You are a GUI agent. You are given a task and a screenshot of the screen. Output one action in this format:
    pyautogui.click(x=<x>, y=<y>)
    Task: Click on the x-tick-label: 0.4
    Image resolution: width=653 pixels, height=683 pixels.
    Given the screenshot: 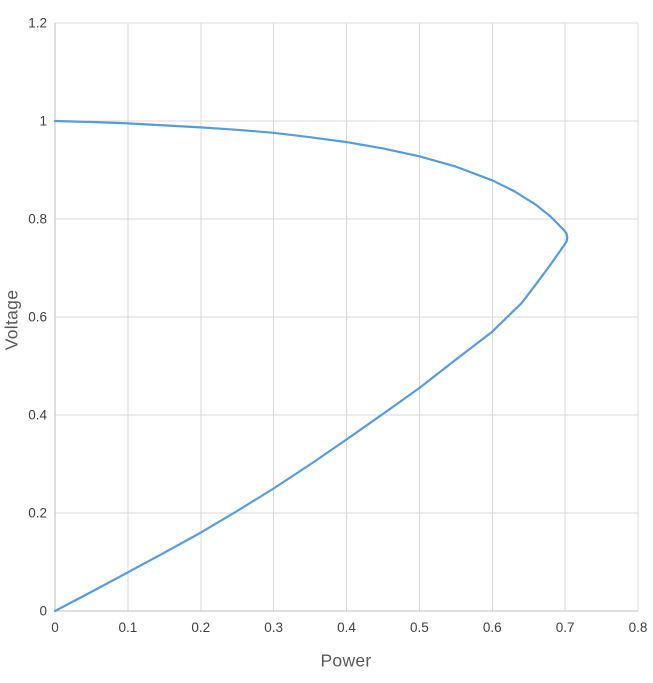 What is the action you would take?
    pyautogui.click(x=346, y=627)
    